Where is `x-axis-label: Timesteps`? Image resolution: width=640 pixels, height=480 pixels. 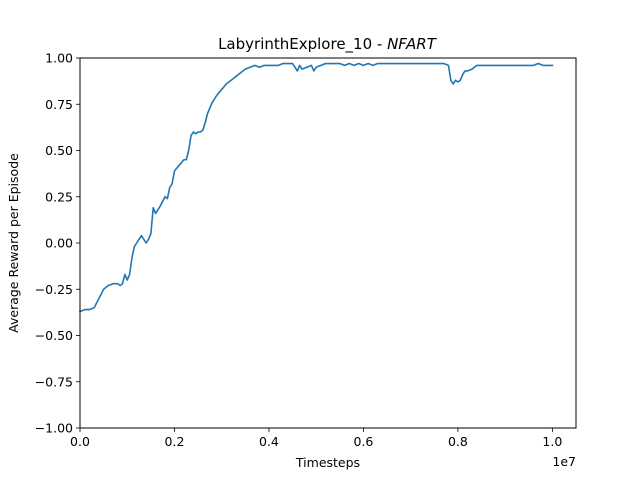
x-axis-label: Timesteps is located at coordinates (327, 462).